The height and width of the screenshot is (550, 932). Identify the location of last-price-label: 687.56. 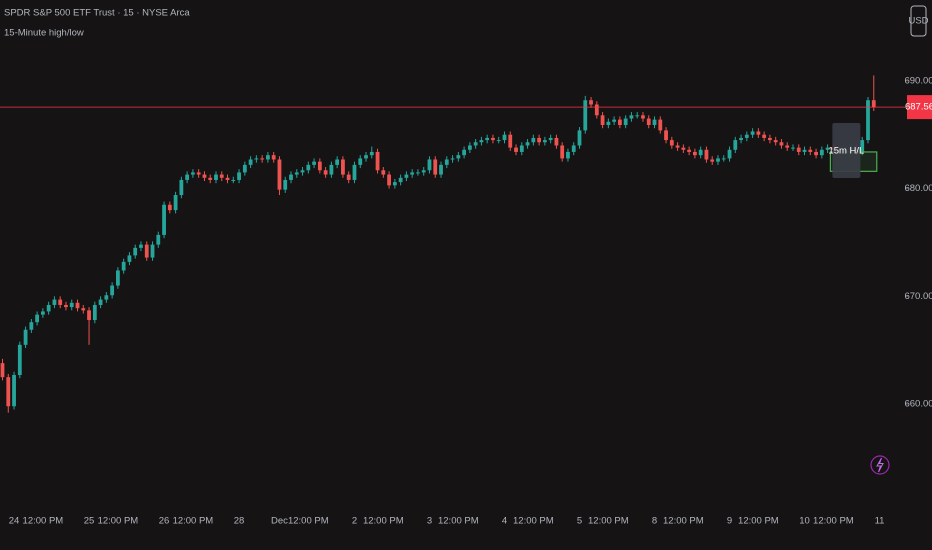
(918, 107).